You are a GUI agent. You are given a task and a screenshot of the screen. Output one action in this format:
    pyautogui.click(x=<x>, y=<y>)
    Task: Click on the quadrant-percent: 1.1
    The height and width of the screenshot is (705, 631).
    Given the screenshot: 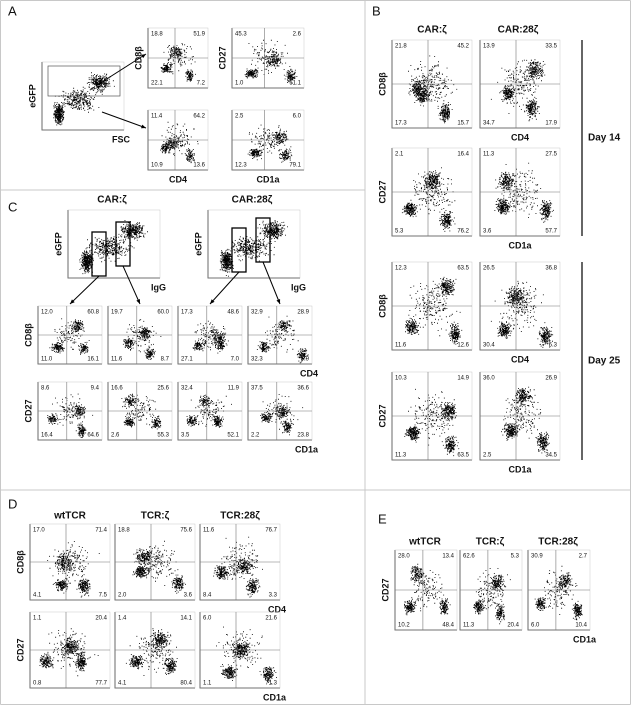 What is the action you would take?
    pyautogui.click(x=207, y=684)
    